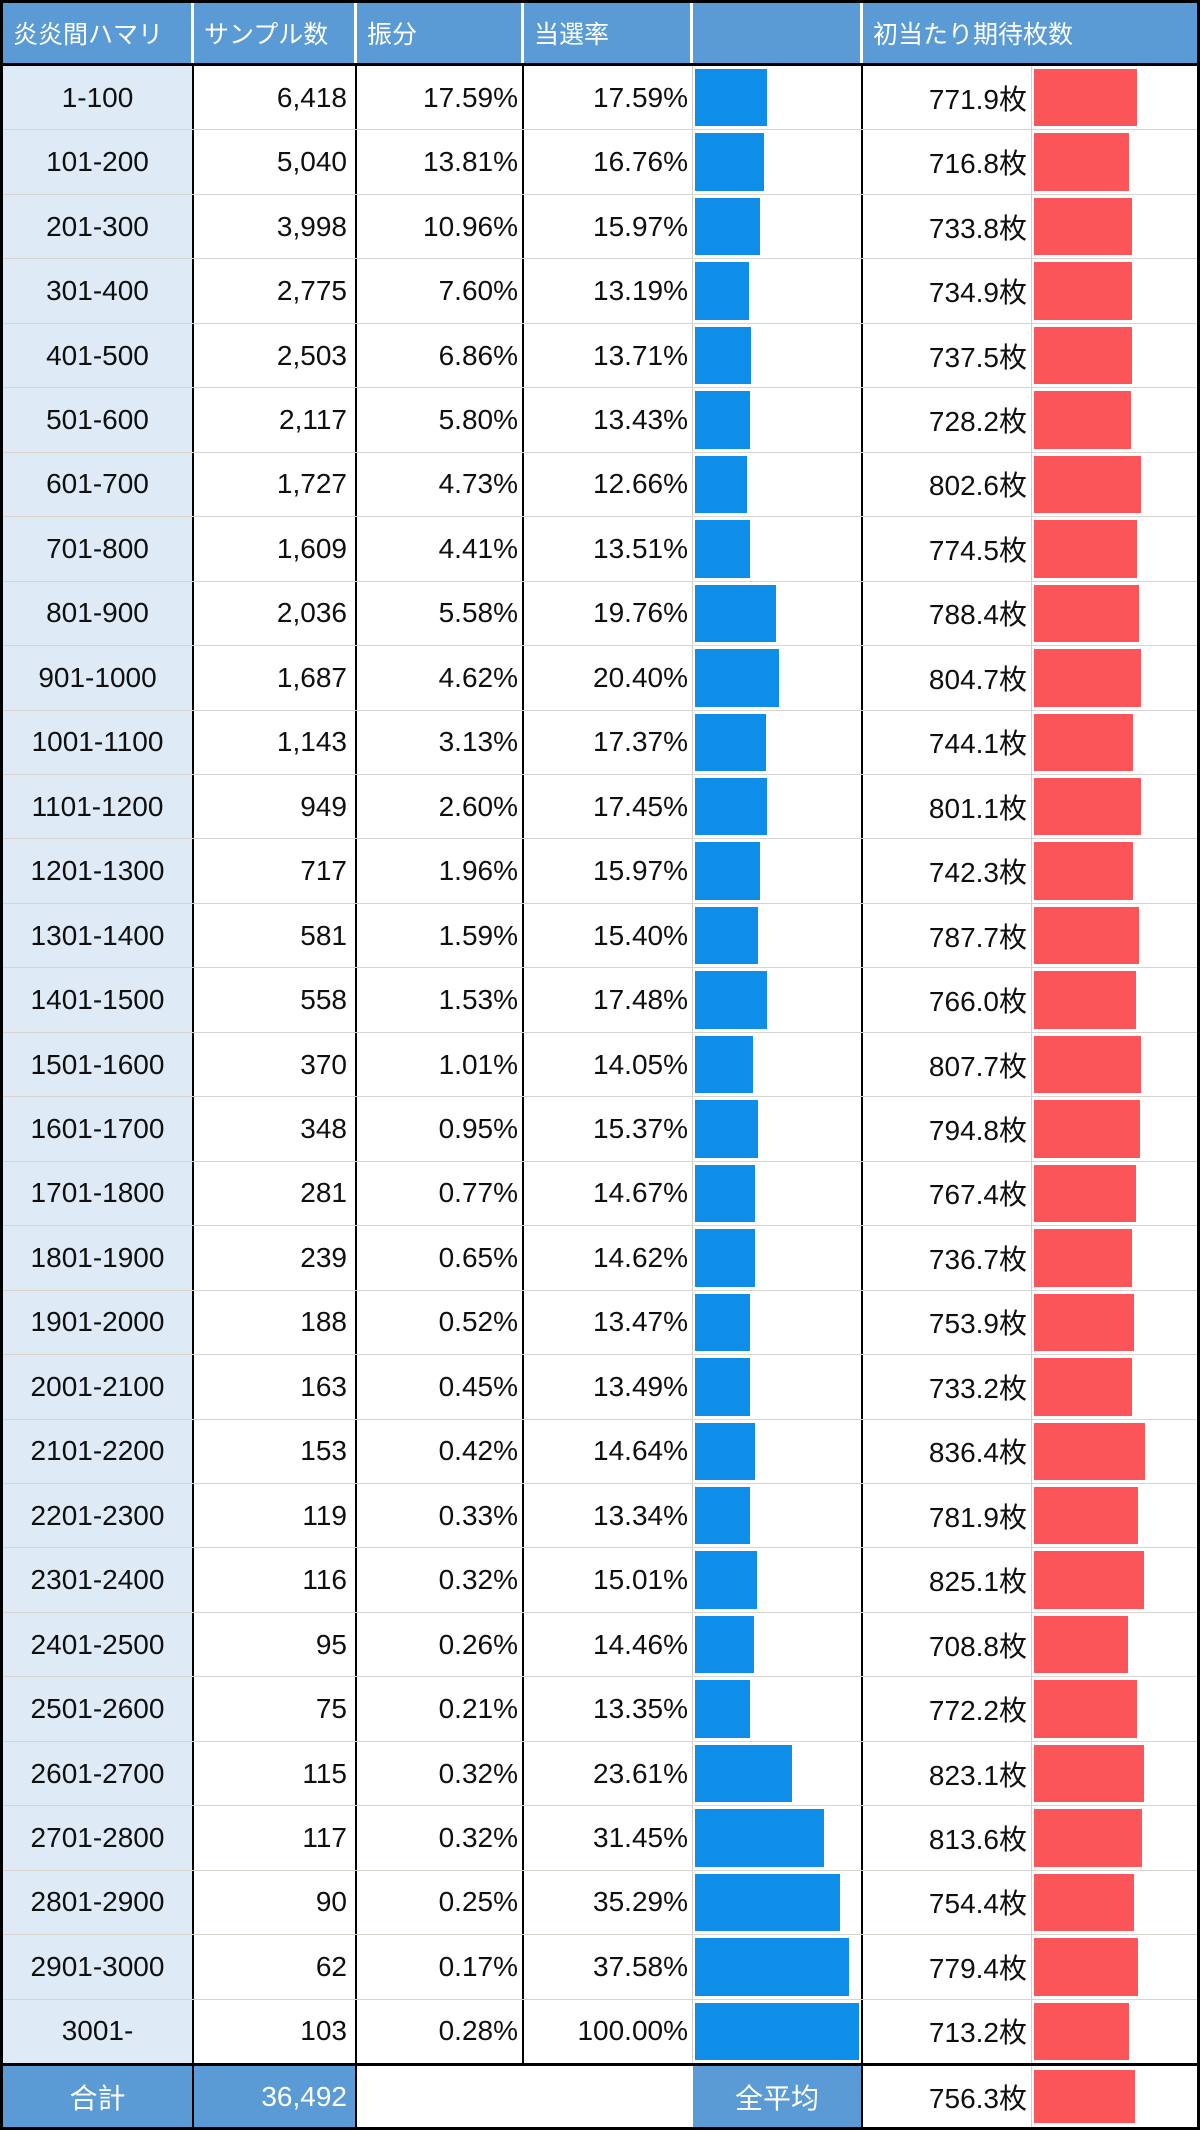 The height and width of the screenshot is (2130, 1200). Describe the element at coordinates (440, 1515) in the screenshot. I see `distribution-cell: 0.33%` at that location.